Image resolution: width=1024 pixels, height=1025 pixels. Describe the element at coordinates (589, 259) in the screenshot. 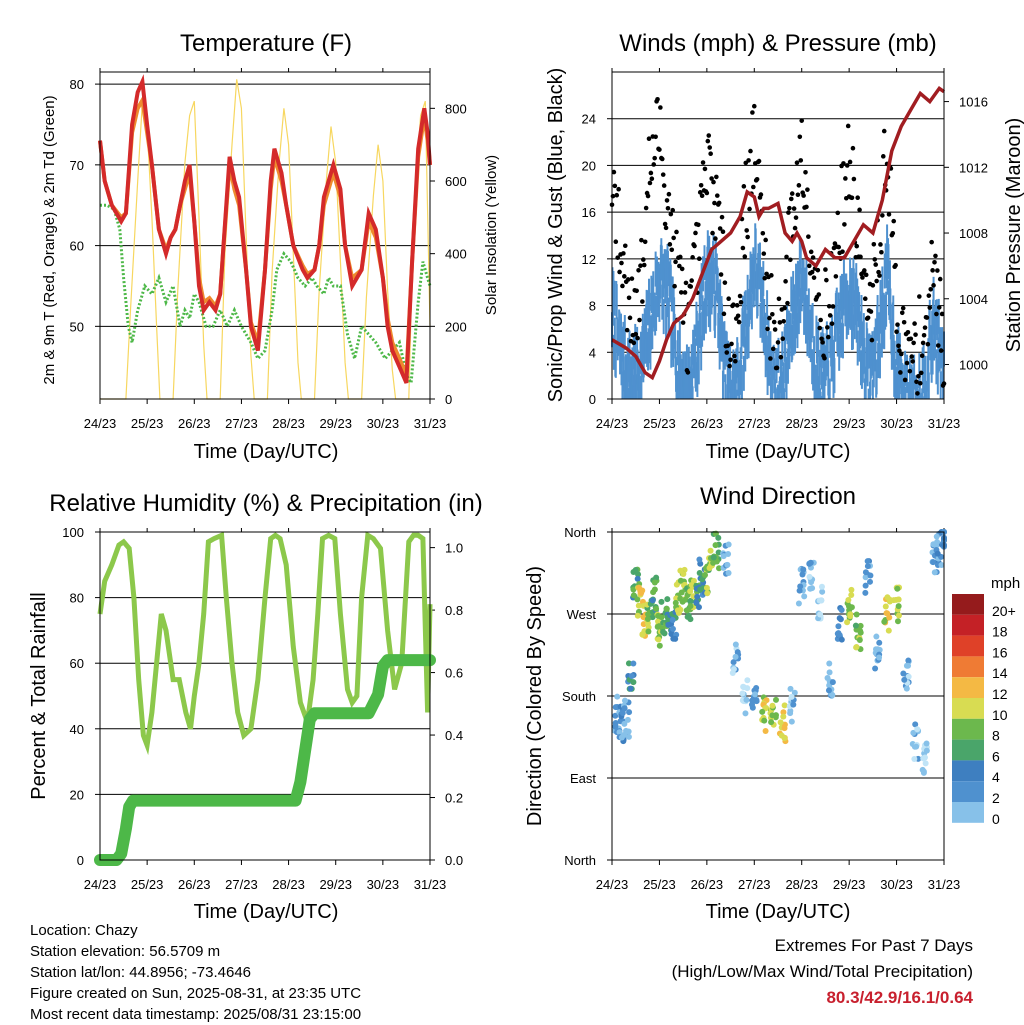

I see `y-tick-label: 12` at that location.